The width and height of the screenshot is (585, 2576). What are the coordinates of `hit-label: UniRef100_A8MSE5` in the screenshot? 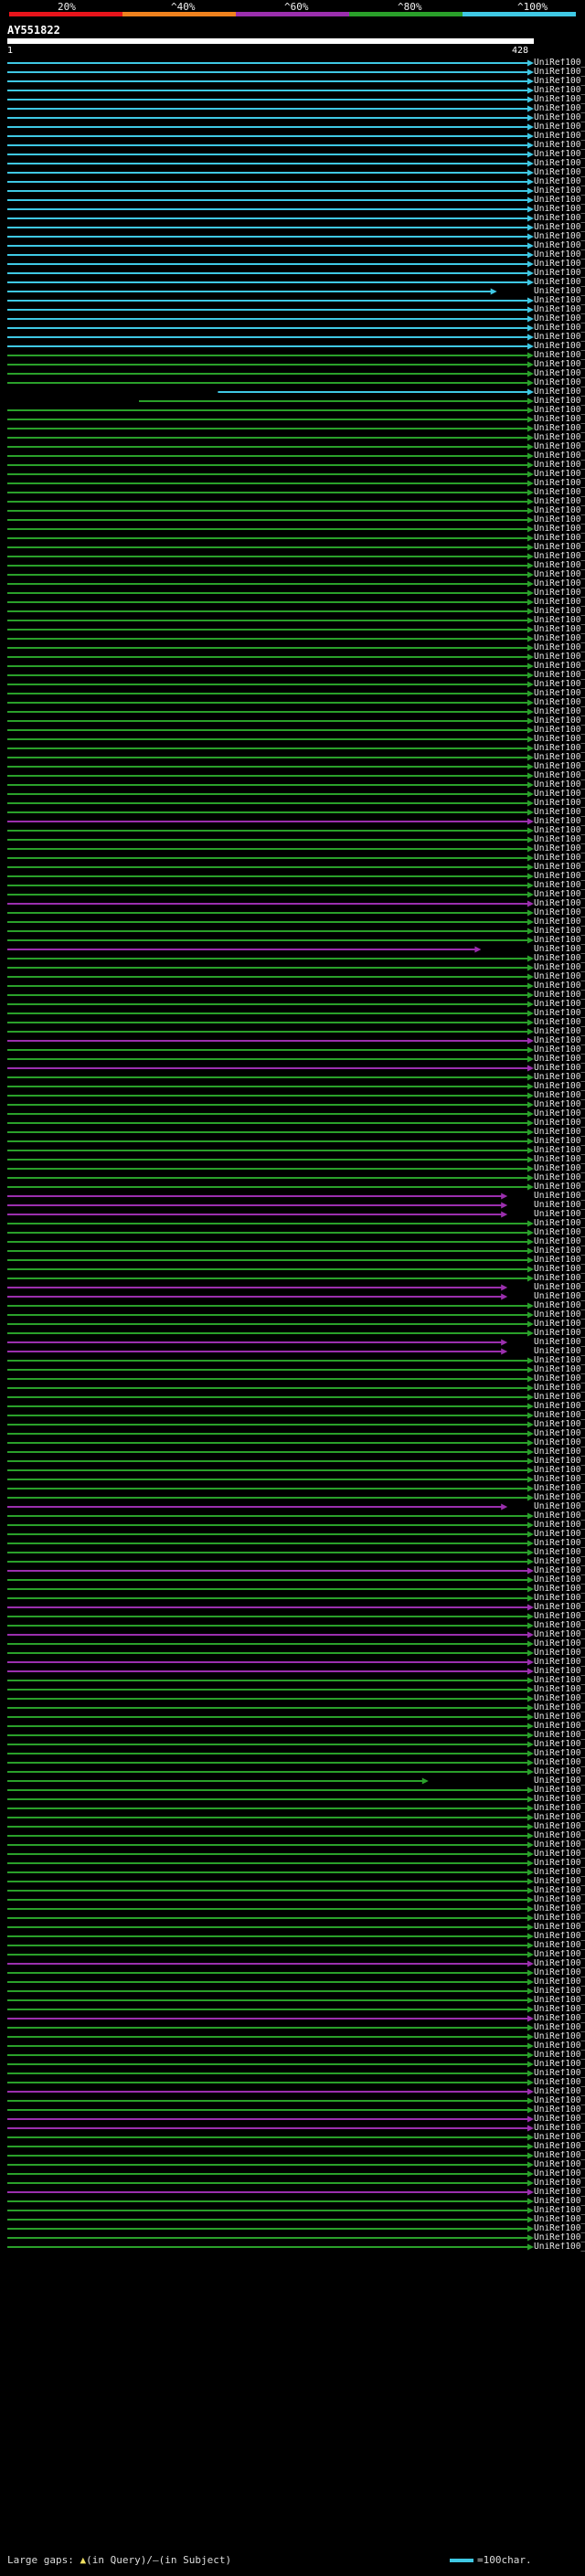 It's located at (560, 81).